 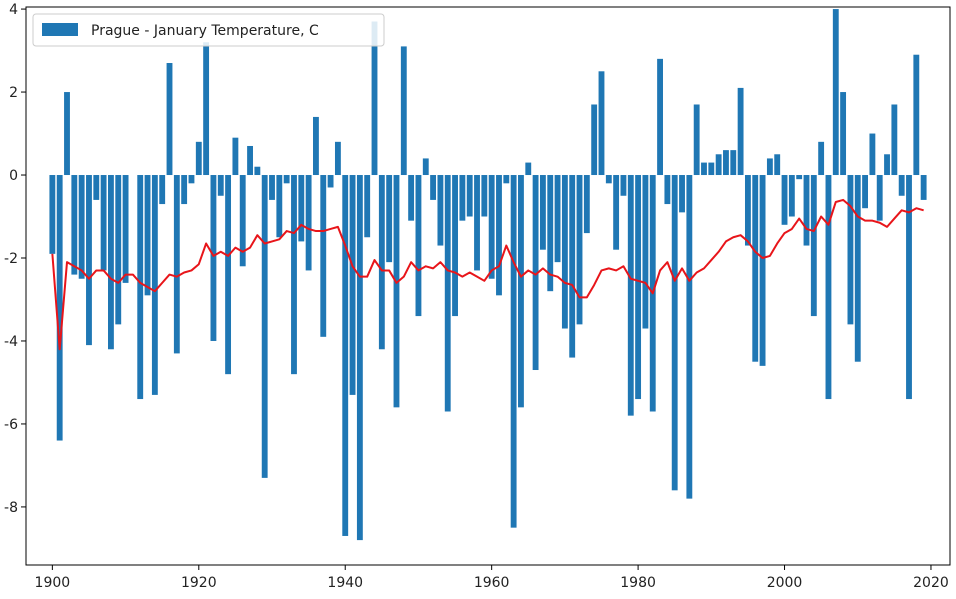 I want to click on x-tick-label: 2020, so click(x=931, y=583).